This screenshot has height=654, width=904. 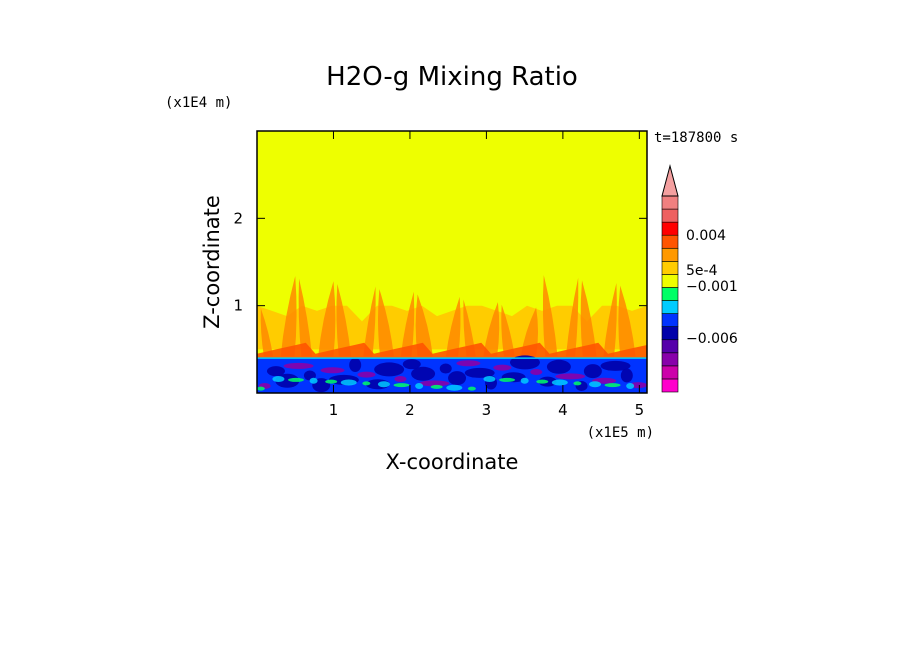 What do you see at coordinates (212, 262) in the screenshot?
I see `y-axis-label: Z-coordinate` at bounding box center [212, 262].